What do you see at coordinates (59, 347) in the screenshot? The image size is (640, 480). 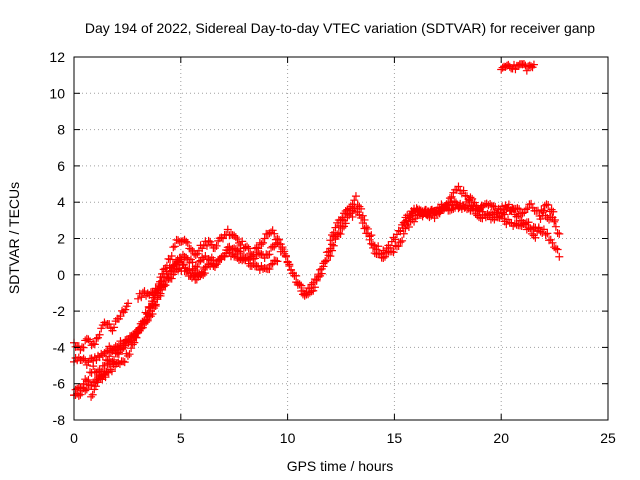 I see `y-tick-label: -4` at bounding box center [59, 347].